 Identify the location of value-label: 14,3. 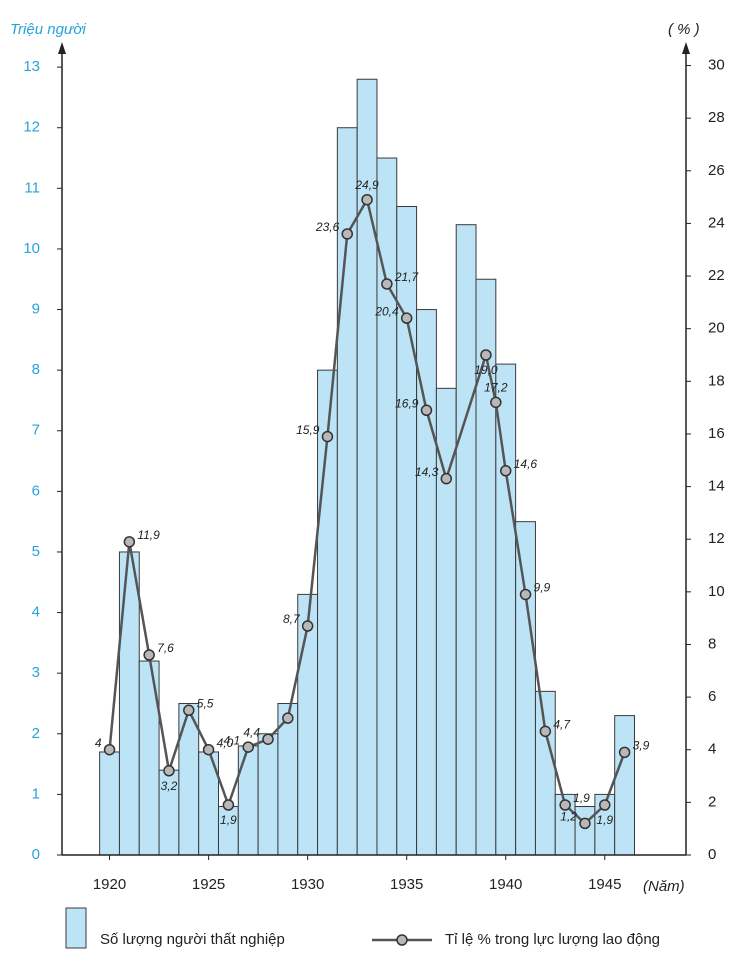
(427, 472).